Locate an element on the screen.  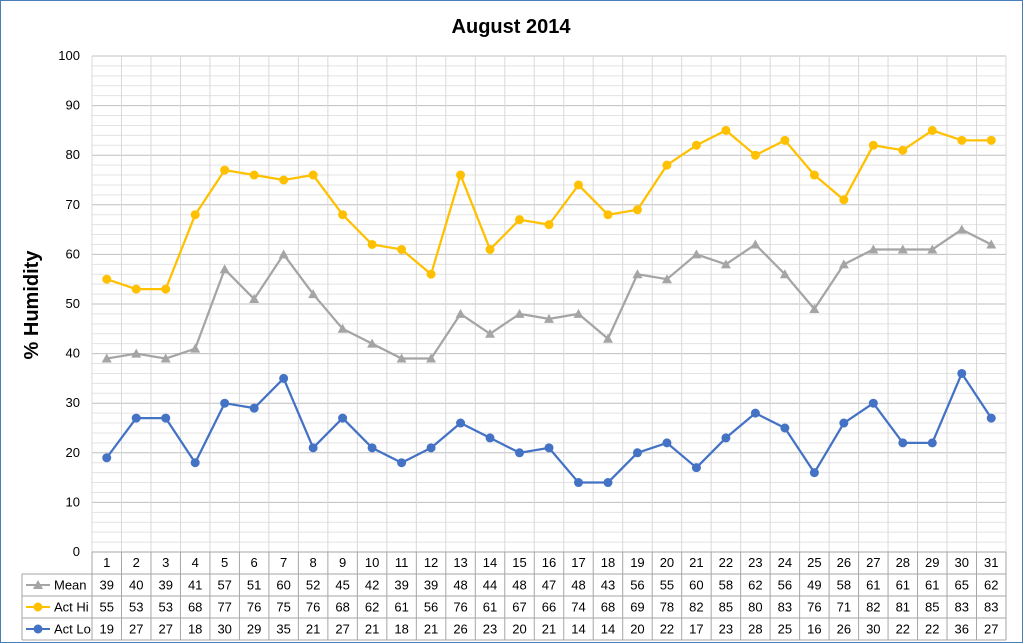
x-tick-label: 5 is located at coordinates (224, 562).